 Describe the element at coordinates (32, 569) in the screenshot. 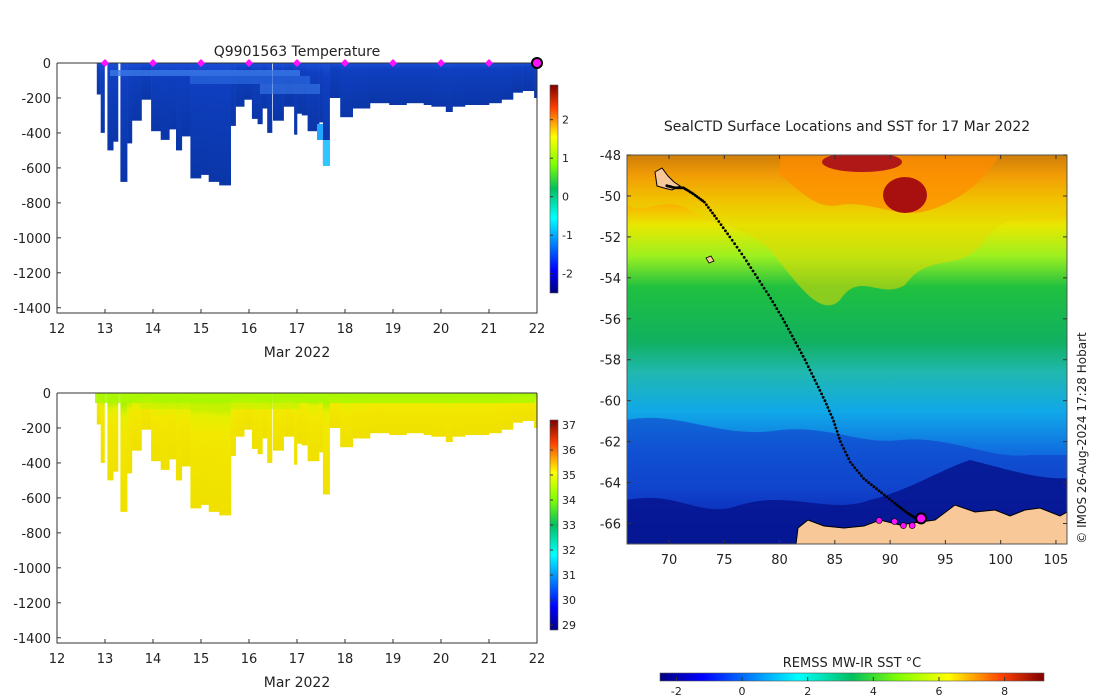

I see `y-tick-label: -1000` at that location.